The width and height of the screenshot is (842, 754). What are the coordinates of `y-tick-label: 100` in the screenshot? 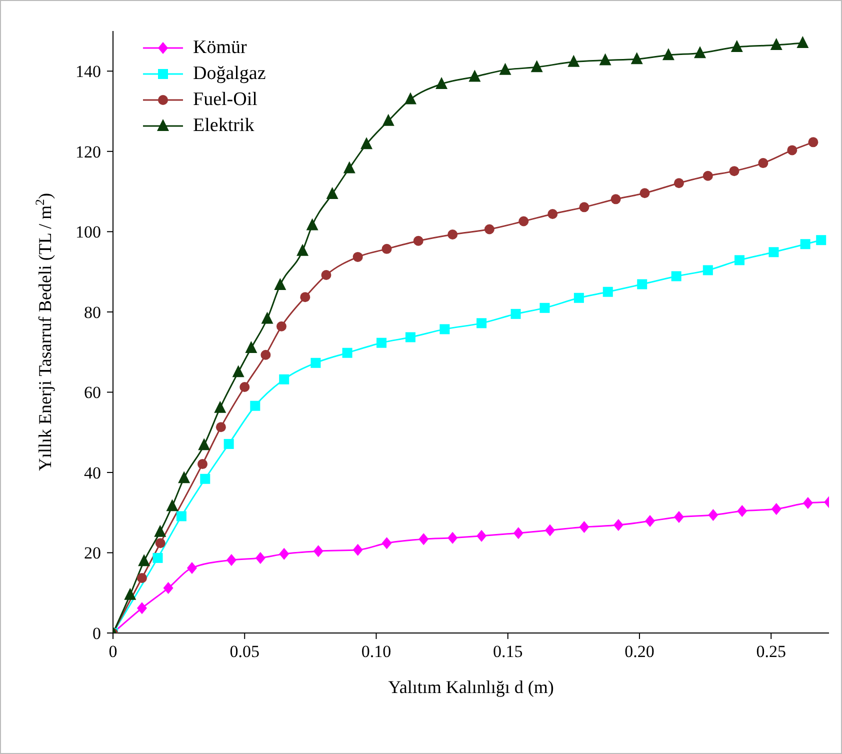 It's located at (88, 232).